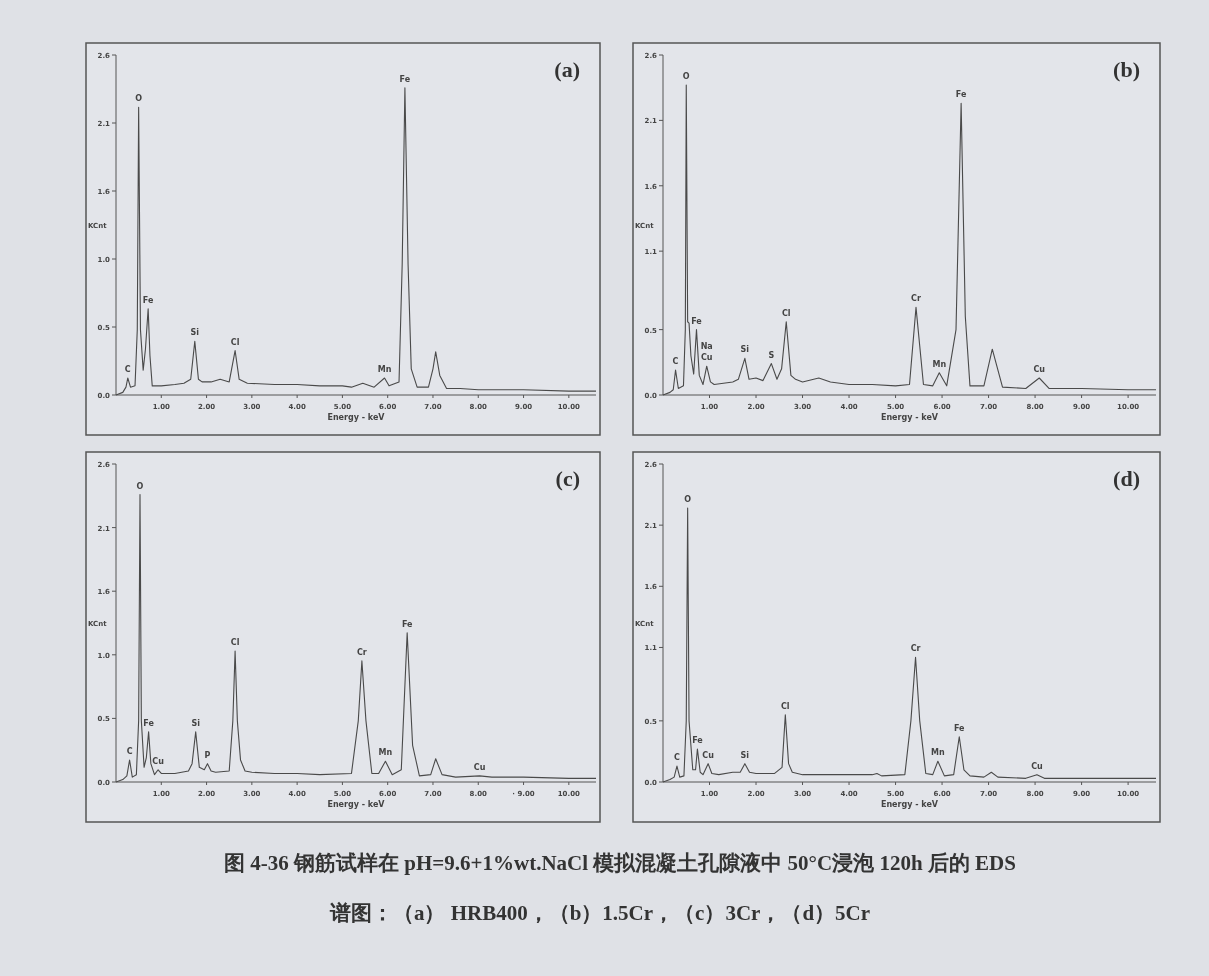 This screenshot has width=1209, height=976. Describe the element at coordinates (599, 913) in the screenshot. I see `text: 谱图：（a） HRB400，（b）1.5Cr，（c）3Cr，（d）5Cr` at that location.